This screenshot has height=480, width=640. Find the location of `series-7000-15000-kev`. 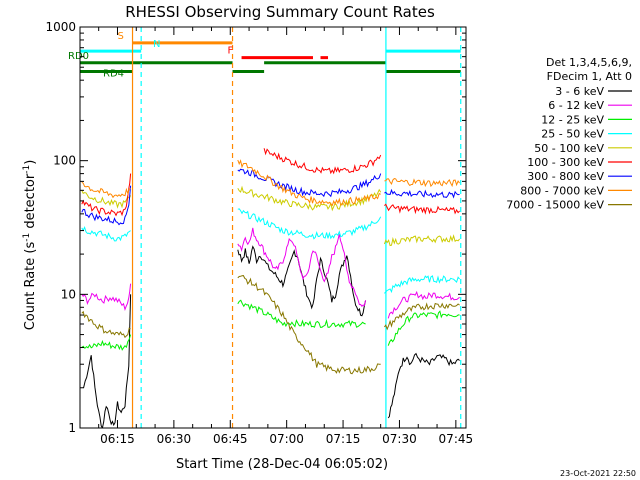

series-7000-15000-kev is located at coordinates (270, 325).